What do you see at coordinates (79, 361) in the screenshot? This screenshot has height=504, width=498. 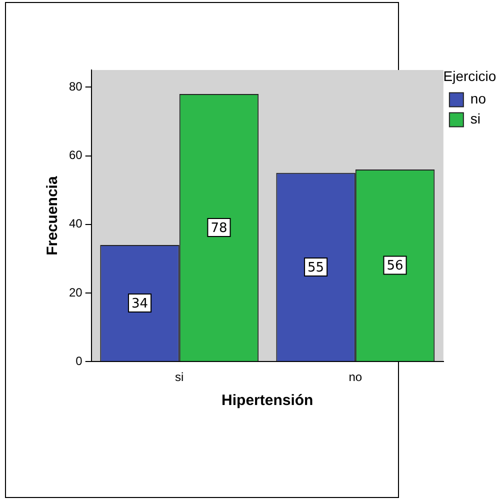 I see `y-tick-label: 0` at bounding box center [79, 361].